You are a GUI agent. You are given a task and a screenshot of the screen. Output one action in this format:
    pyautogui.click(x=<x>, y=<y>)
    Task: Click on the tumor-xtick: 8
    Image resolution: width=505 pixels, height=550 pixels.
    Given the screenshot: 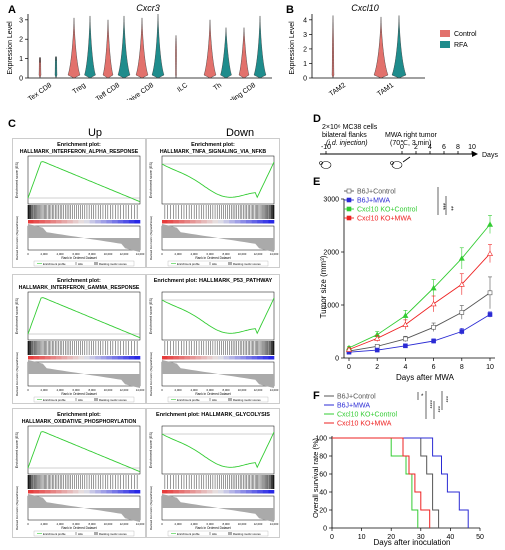 What is the action you would take?
    pyautogui.click(x=462, y=367)
    